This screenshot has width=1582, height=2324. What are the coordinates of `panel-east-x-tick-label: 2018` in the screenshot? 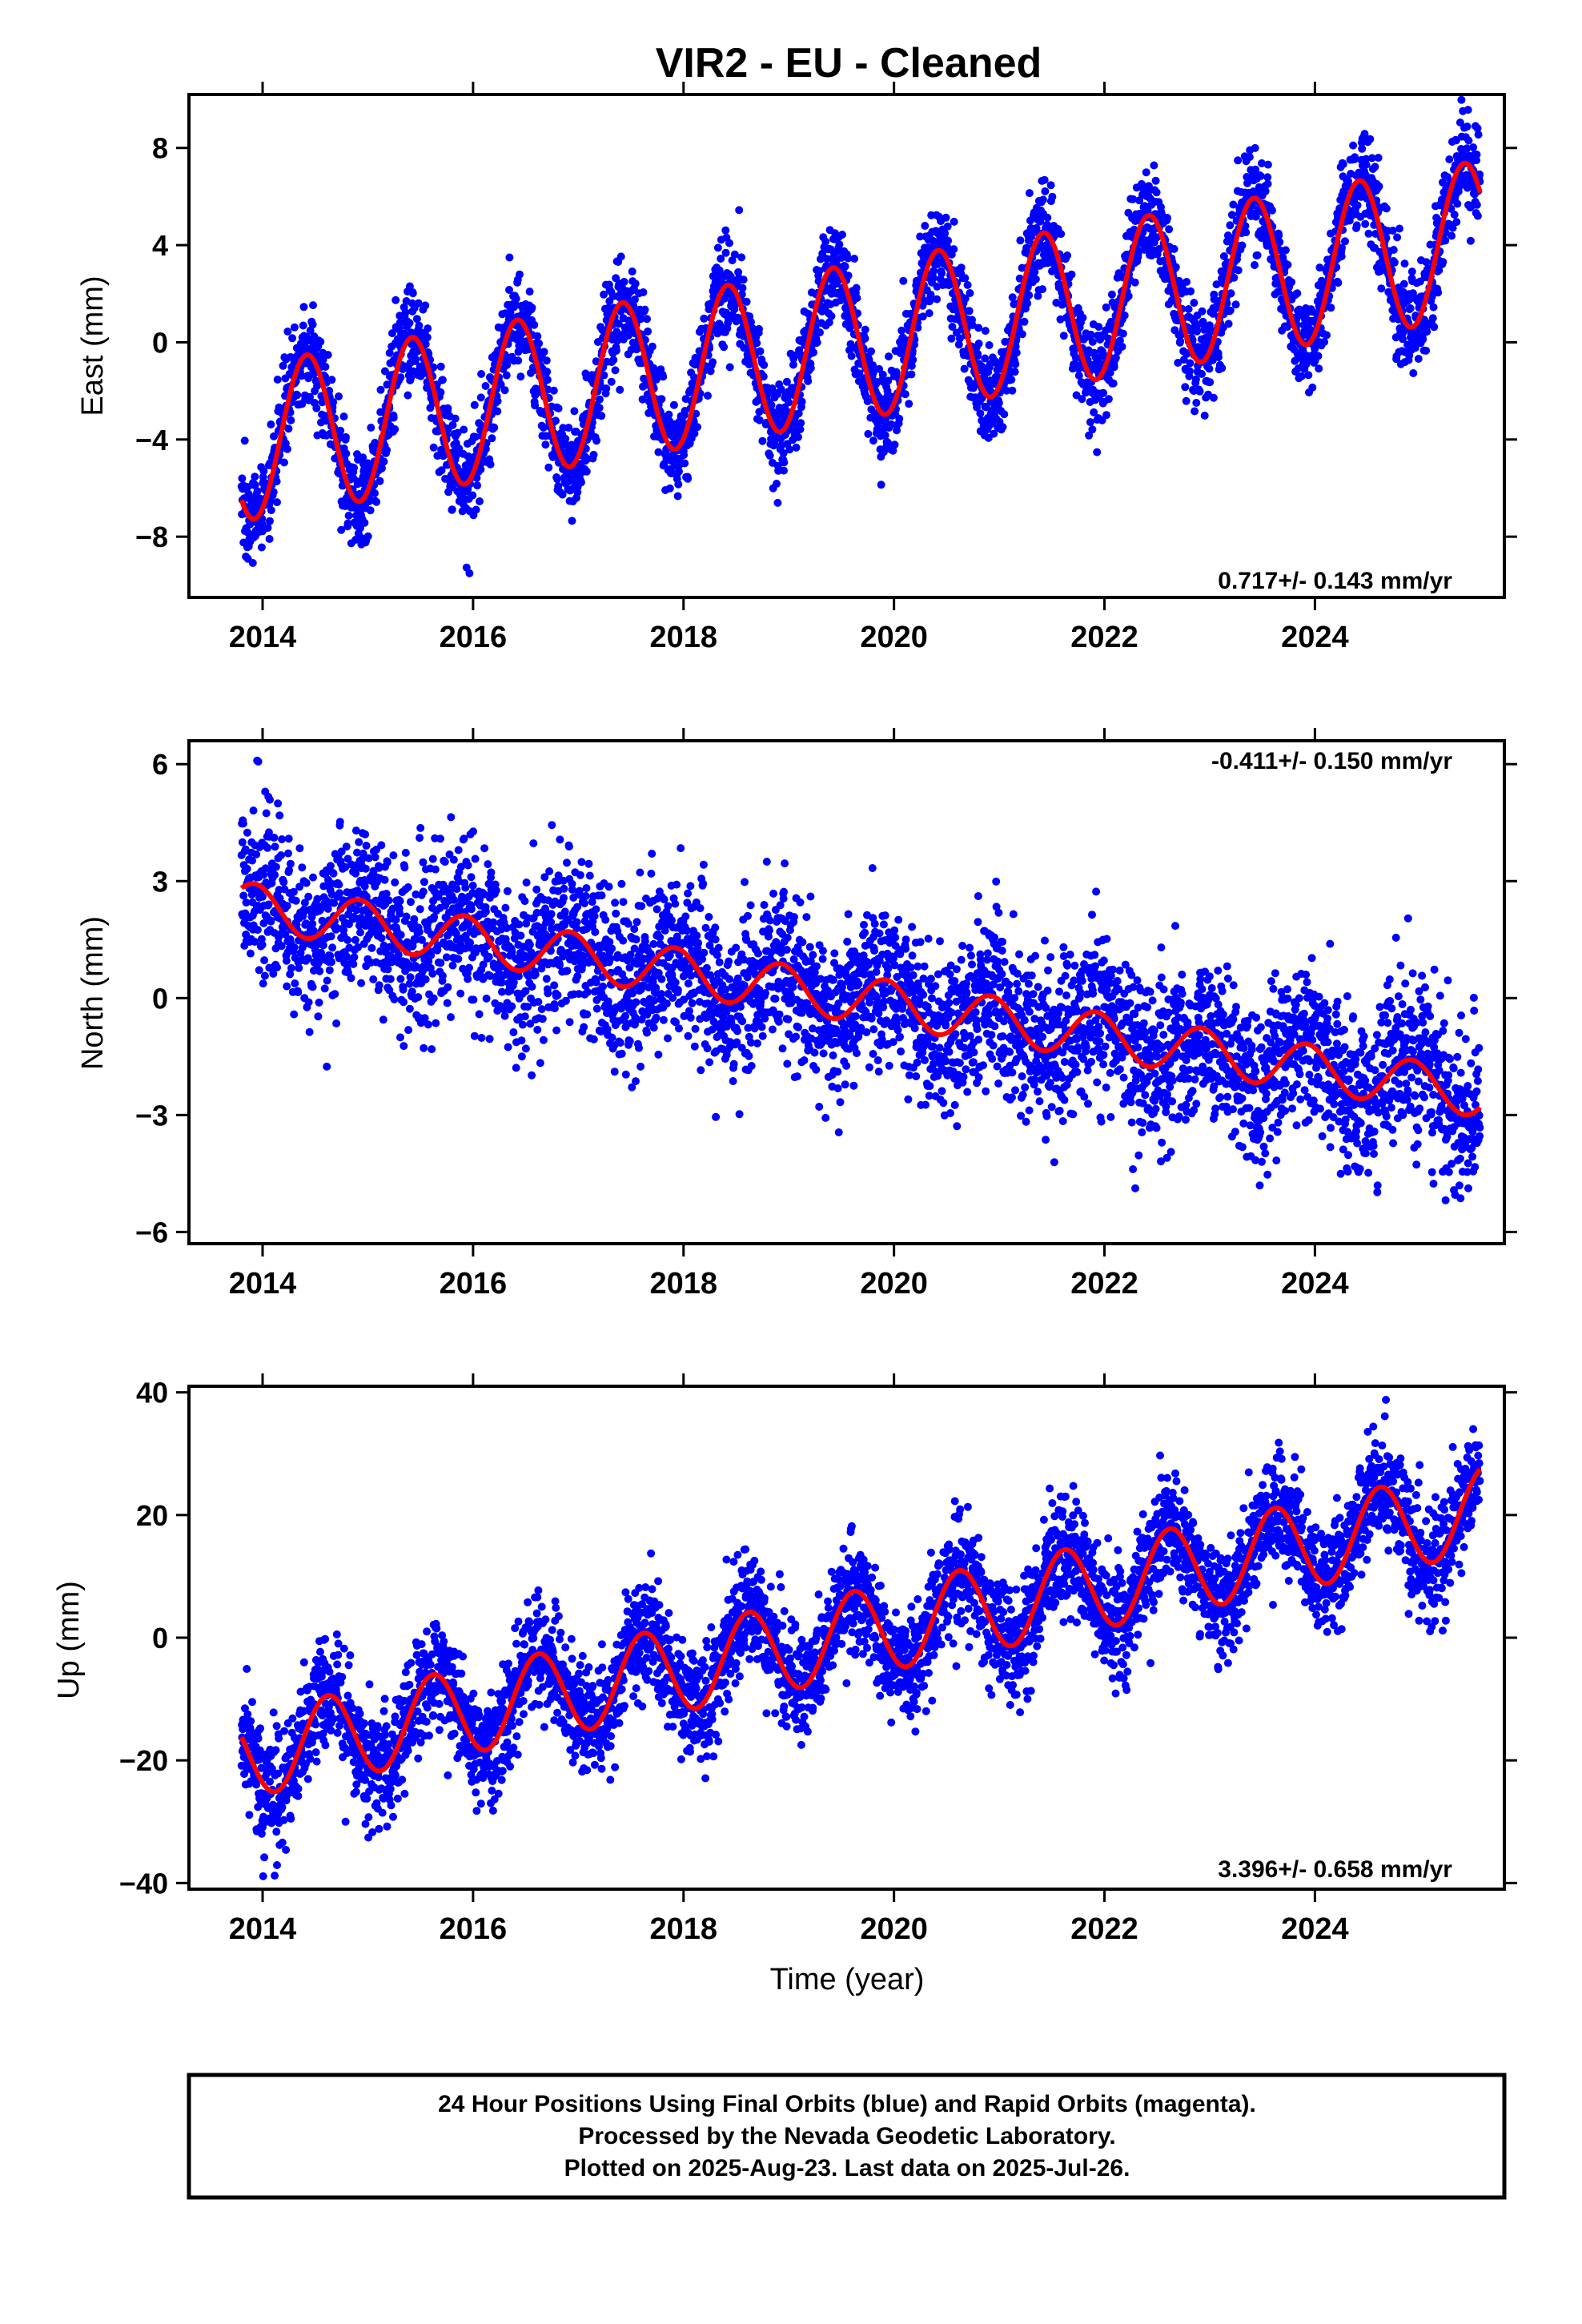 It's located at (683, 637).